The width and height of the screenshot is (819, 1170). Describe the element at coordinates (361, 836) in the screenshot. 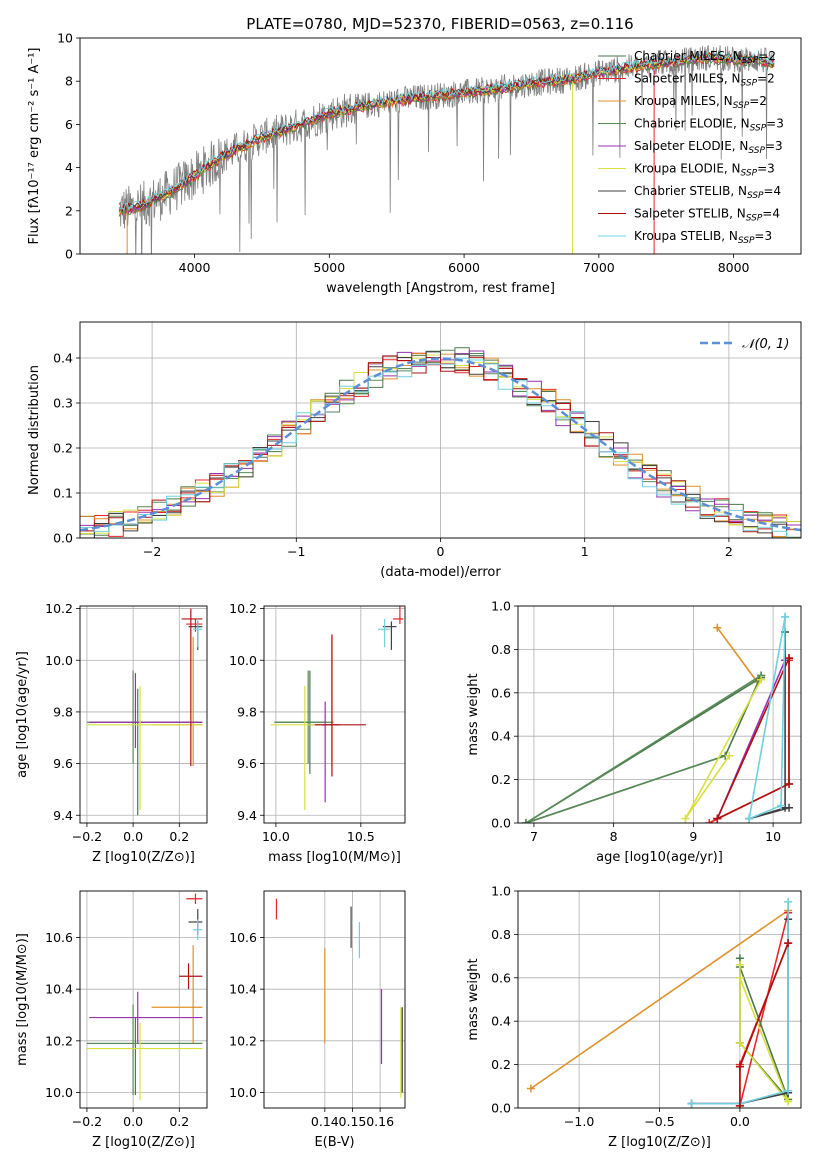

I see `x-tick-label: 10.5` at that location.